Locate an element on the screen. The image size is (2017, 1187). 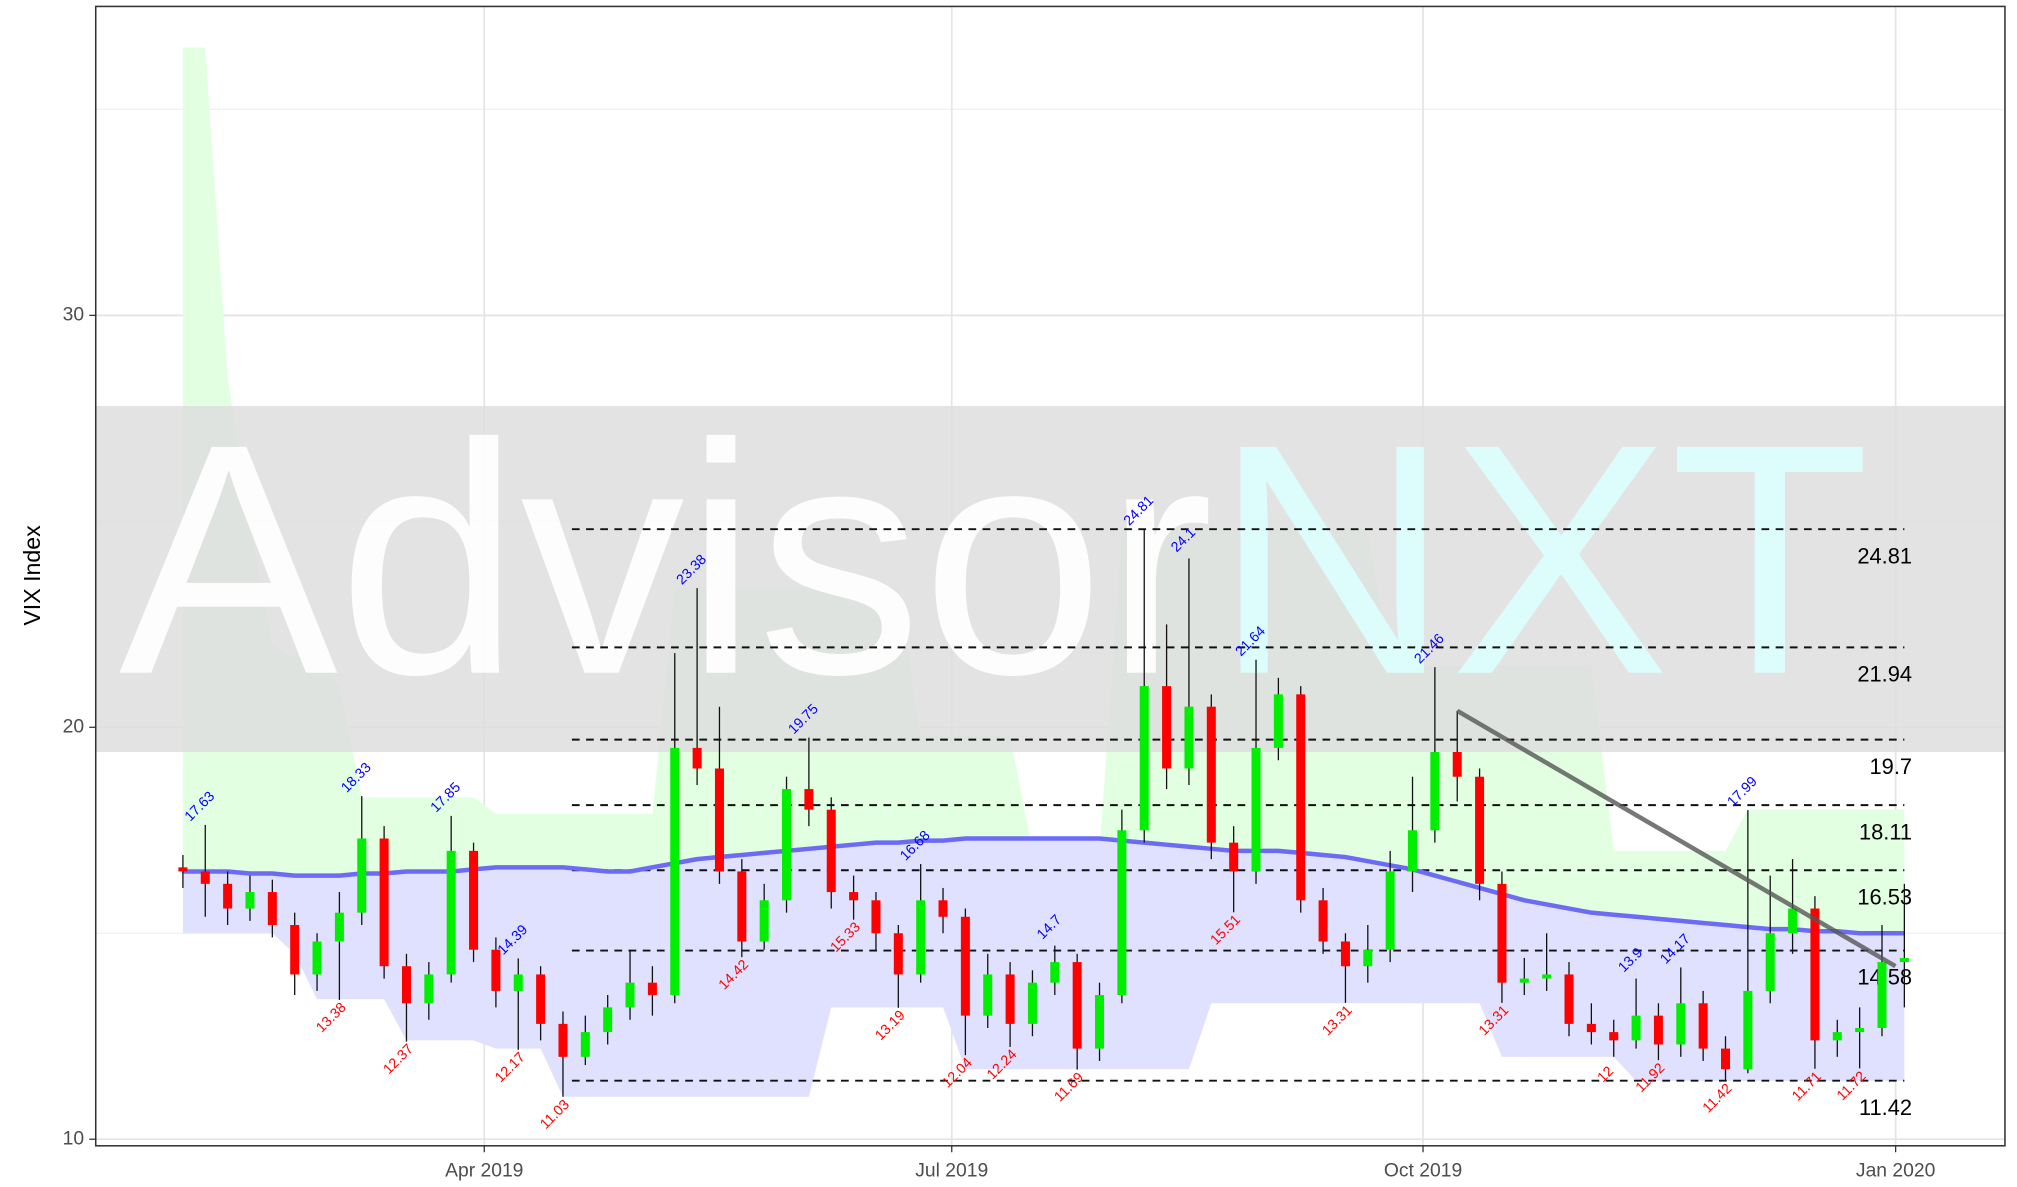
y-tick-label: 30 is located at coordinates (73, 314).